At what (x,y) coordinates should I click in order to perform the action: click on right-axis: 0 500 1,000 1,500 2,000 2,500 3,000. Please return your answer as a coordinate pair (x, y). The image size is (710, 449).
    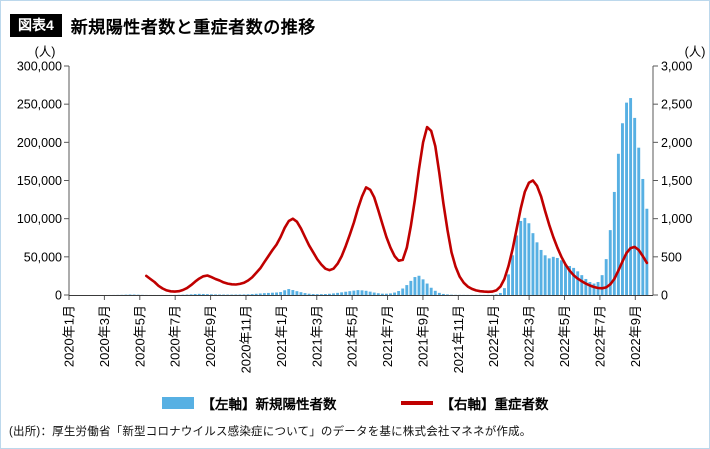
    Looking at the image, I should click on (672, 181).